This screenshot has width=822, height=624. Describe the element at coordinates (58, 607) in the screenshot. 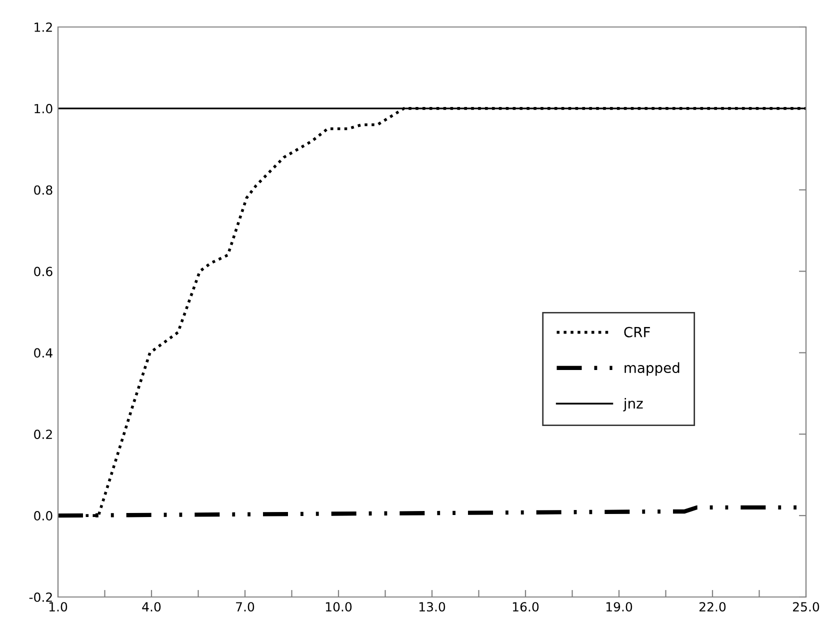

I see `x-tick-label: 1.0` at that location.